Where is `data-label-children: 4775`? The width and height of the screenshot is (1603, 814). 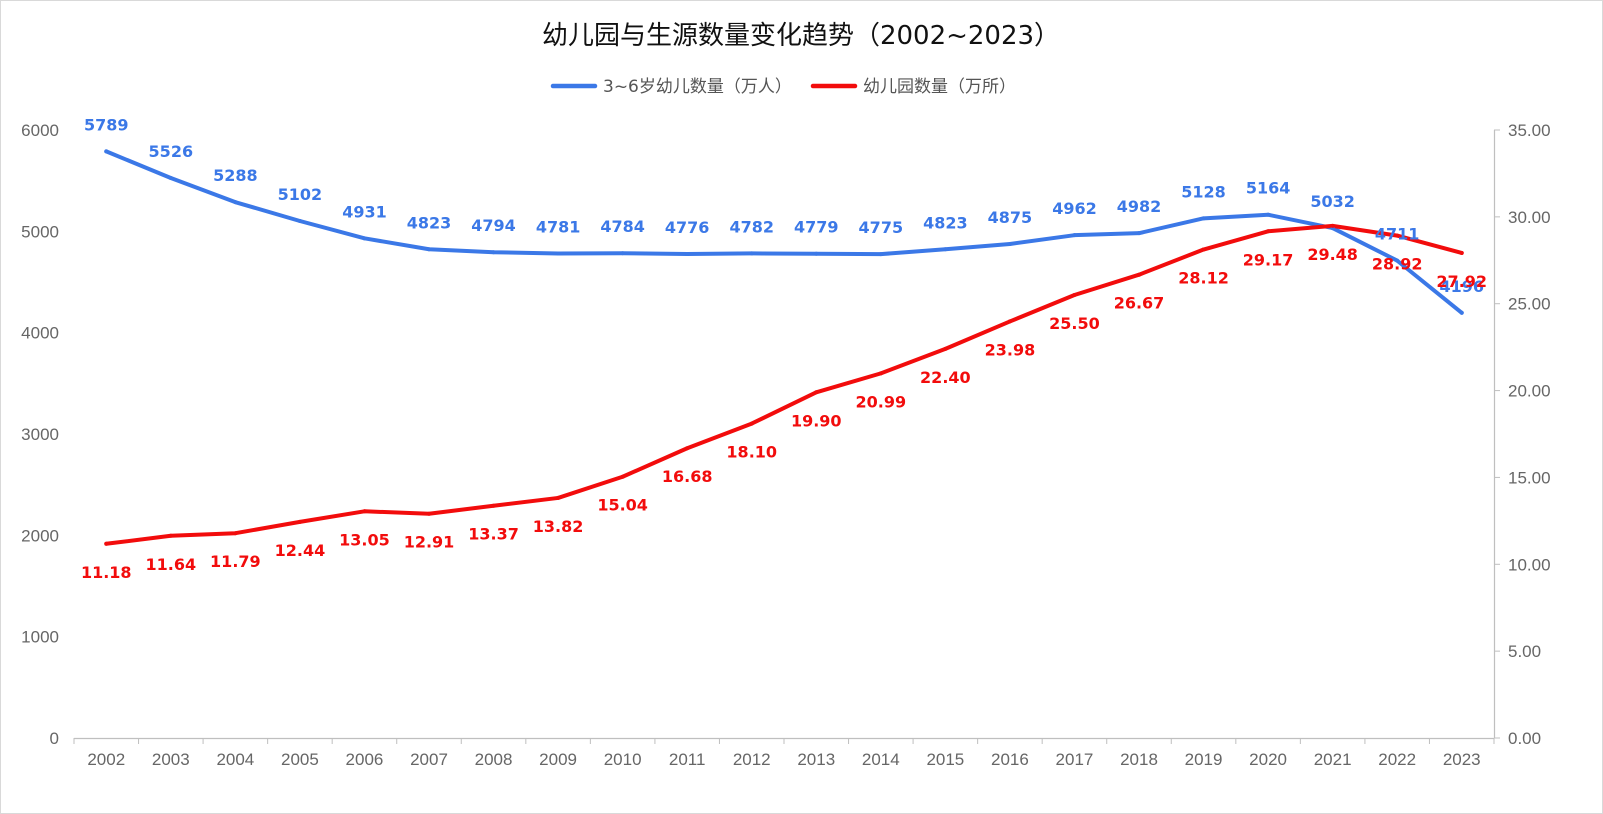
data-label-children: 4775 is located at coordinates (881, 227).